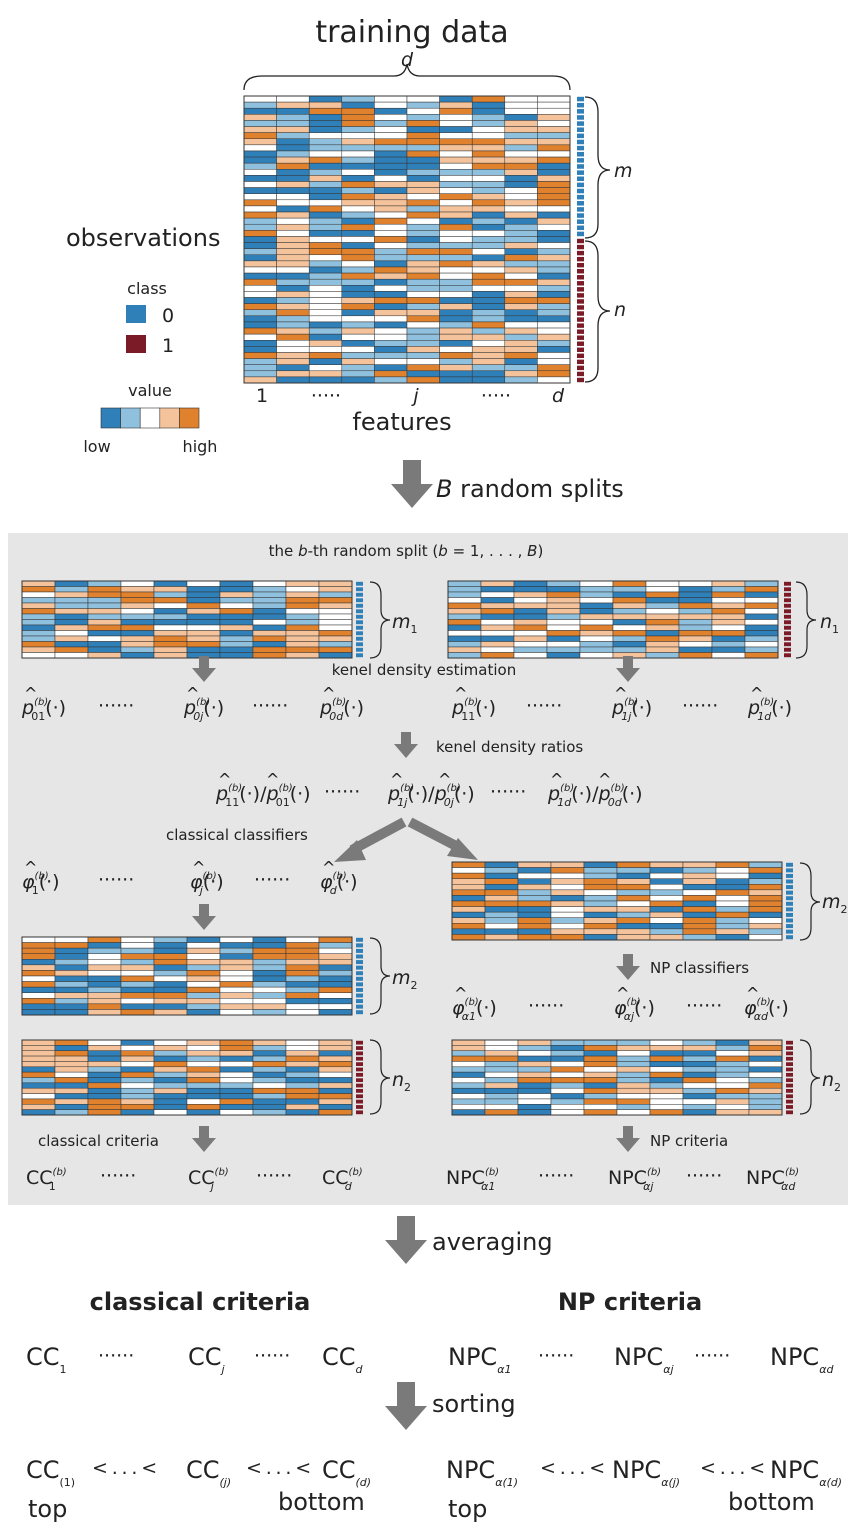 The image size is (857, 1530). What do you see at coordinates (190, 877) in the screenshot?
I see `classical-classifiers-row: φ(b) 1(·)^φ(b) j(·)^φ(b) d(·)^······ ······` at bounding box center [190, 877].